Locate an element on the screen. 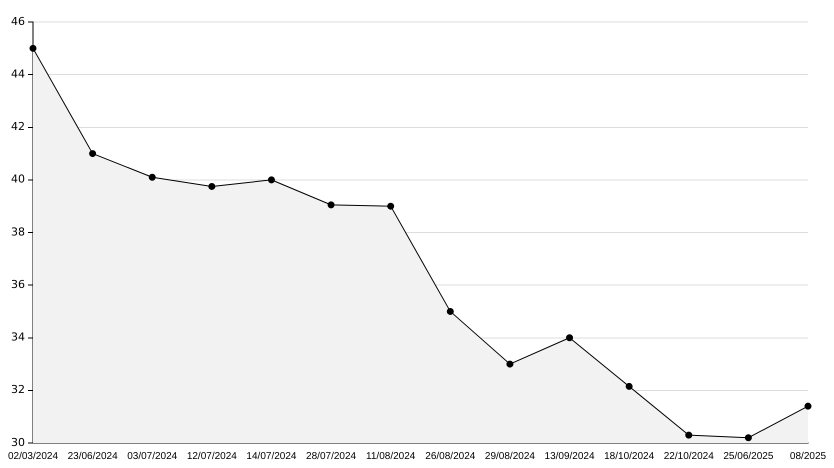 The height and width of the screenshot is (468, 834). x-tick-label: 03/07/2024 is located at coordinates (152, 456).